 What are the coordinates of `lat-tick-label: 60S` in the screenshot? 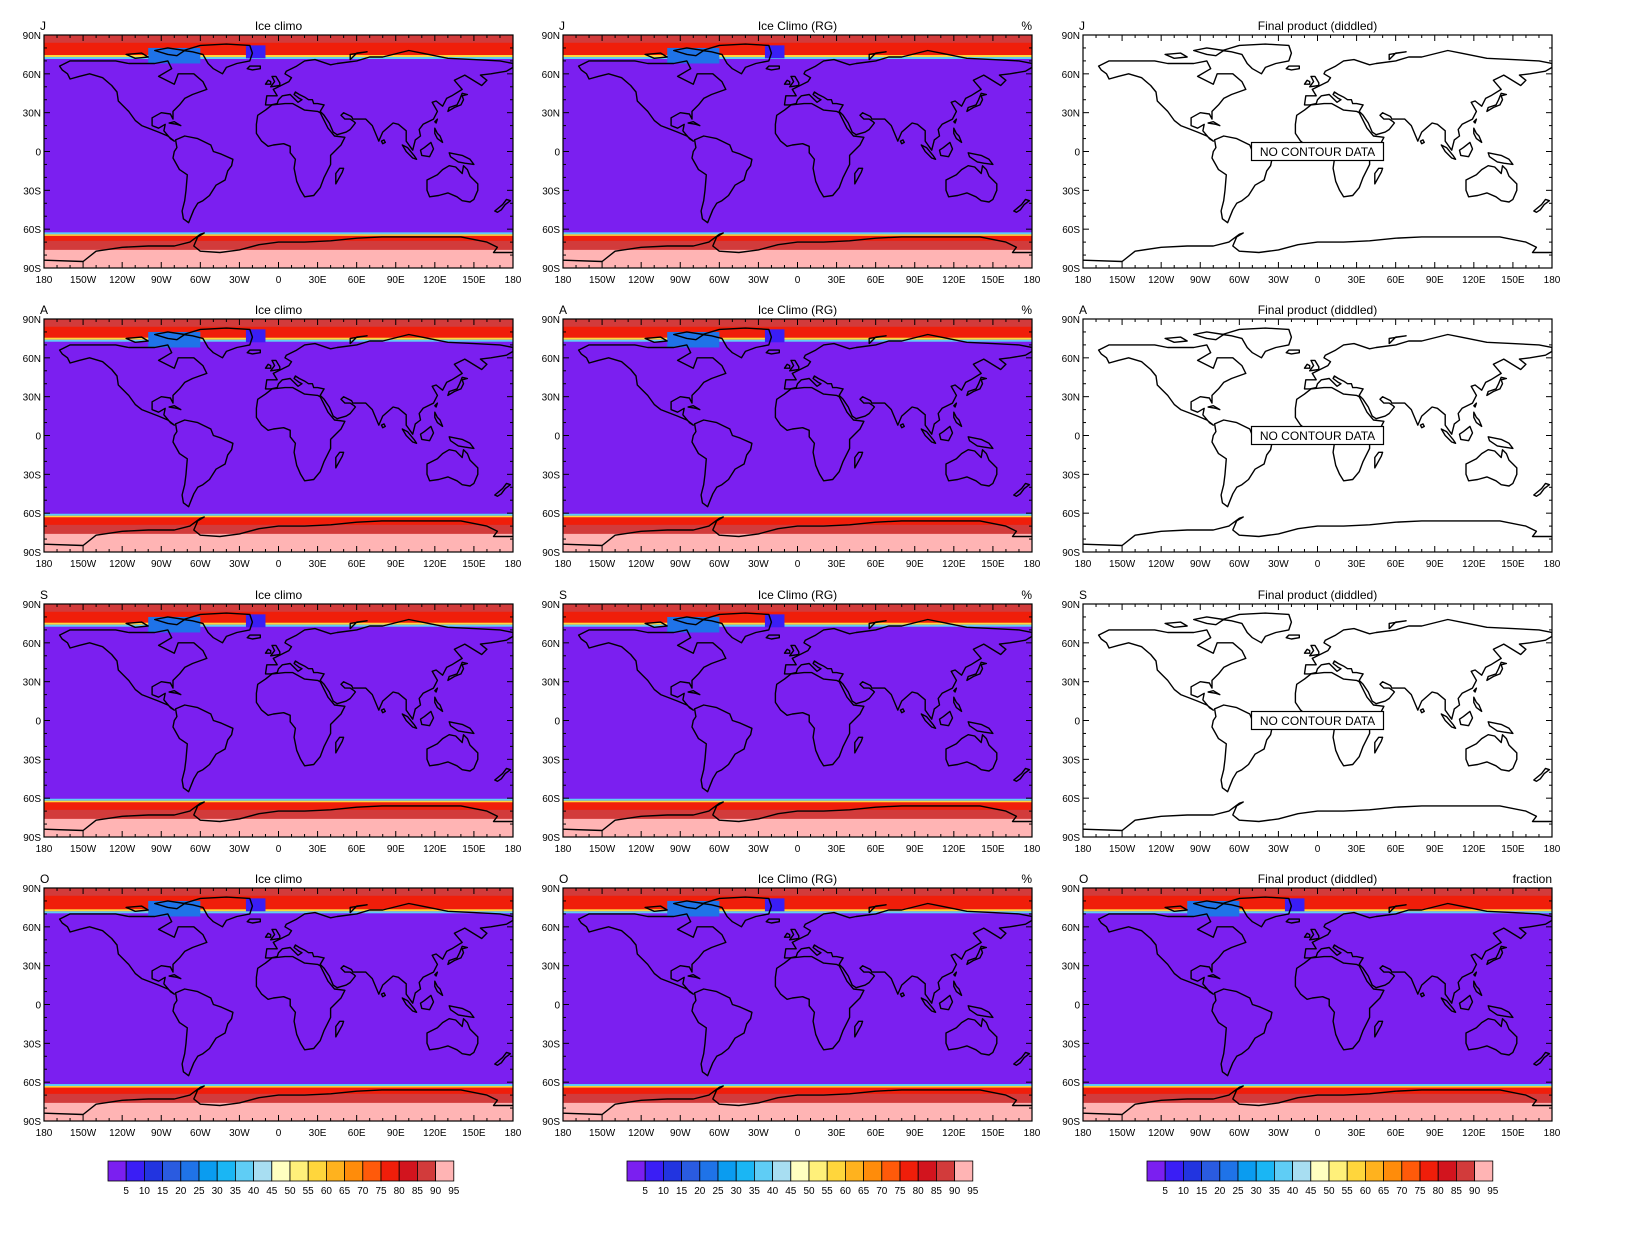 It's located at (551, 1083).